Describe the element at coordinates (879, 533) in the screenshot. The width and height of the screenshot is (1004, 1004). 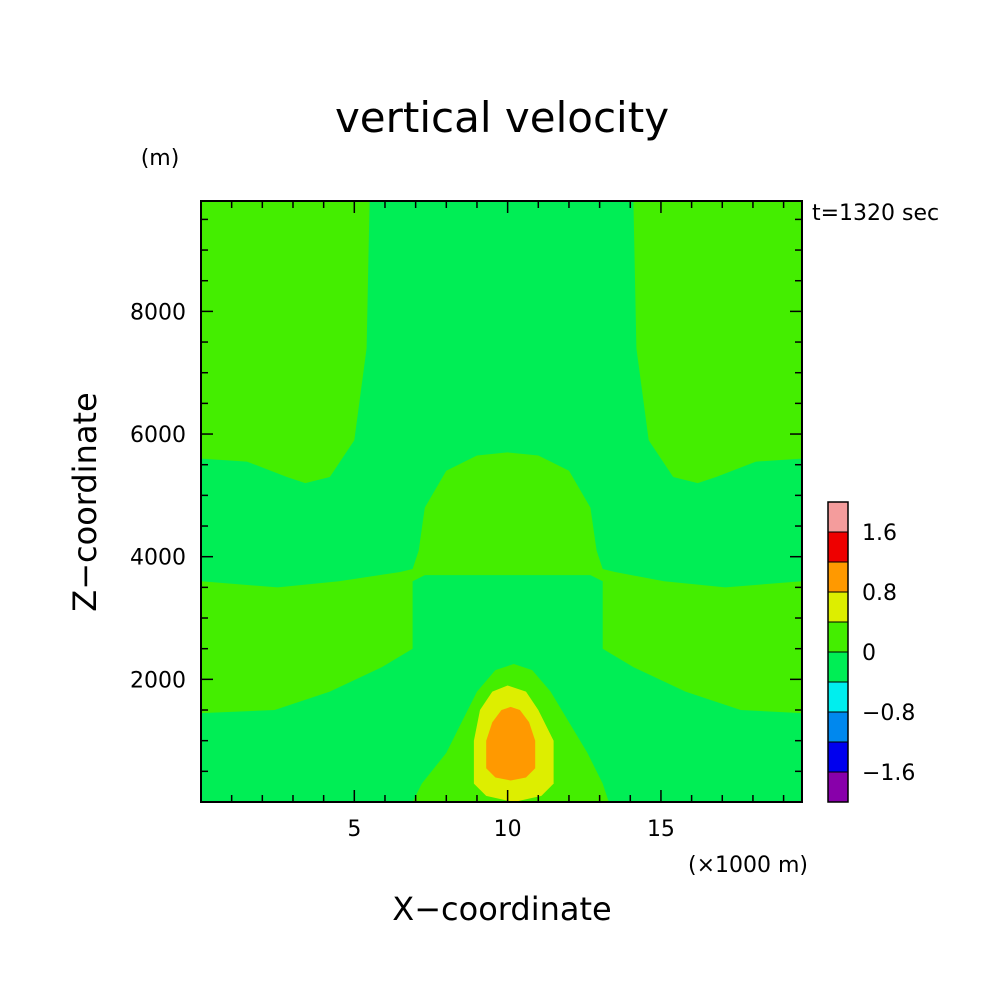
I see `colorbar-label: 1.6` at that location.